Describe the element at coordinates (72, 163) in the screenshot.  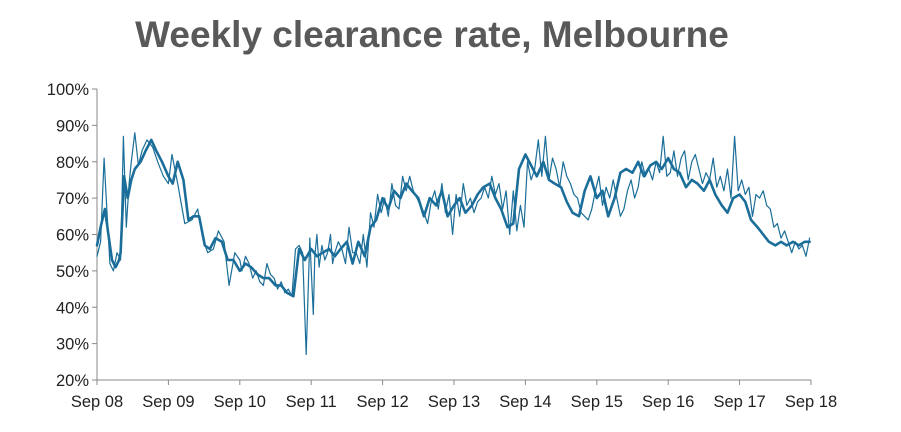
I see `y-tick-label: 80%` at that location.